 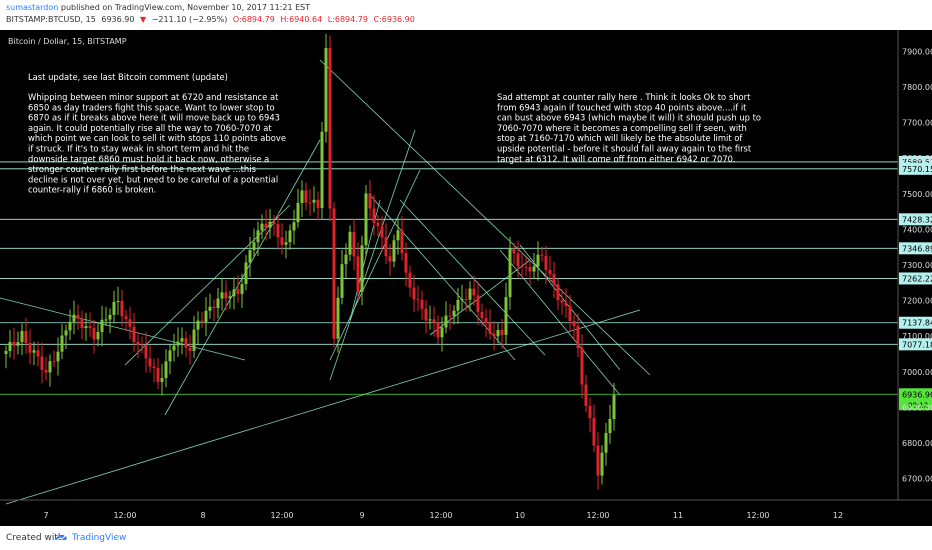 What do you see at coordinates (202, 515) in the screenshot?
I see `time-tick-label: 8` at bounding box center [202, 515].